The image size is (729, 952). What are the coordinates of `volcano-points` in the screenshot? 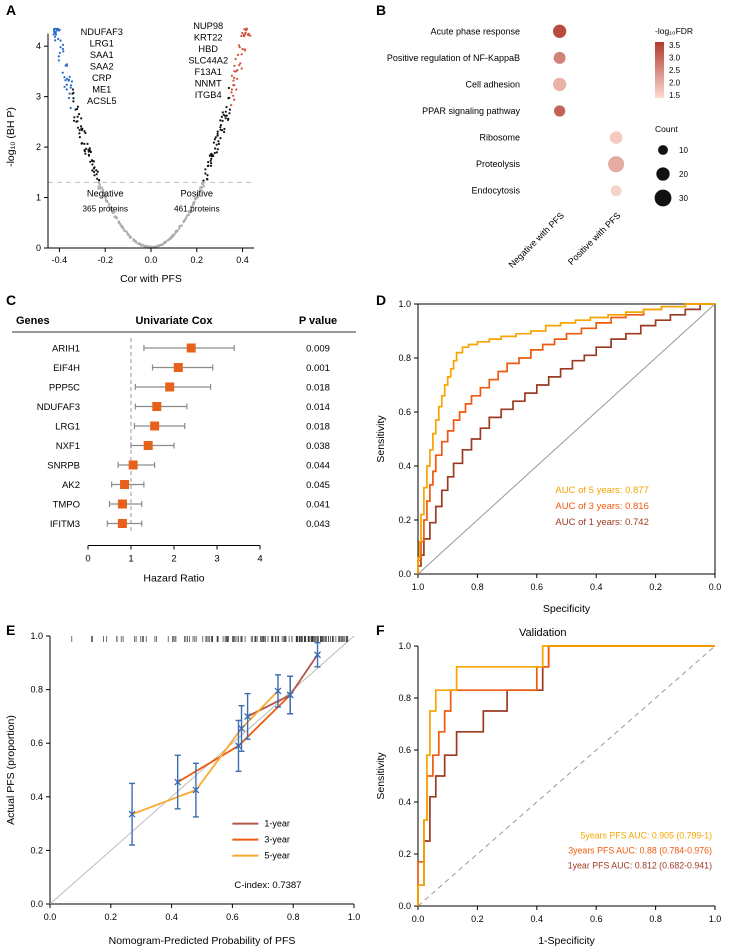 It's located at (152, 138).